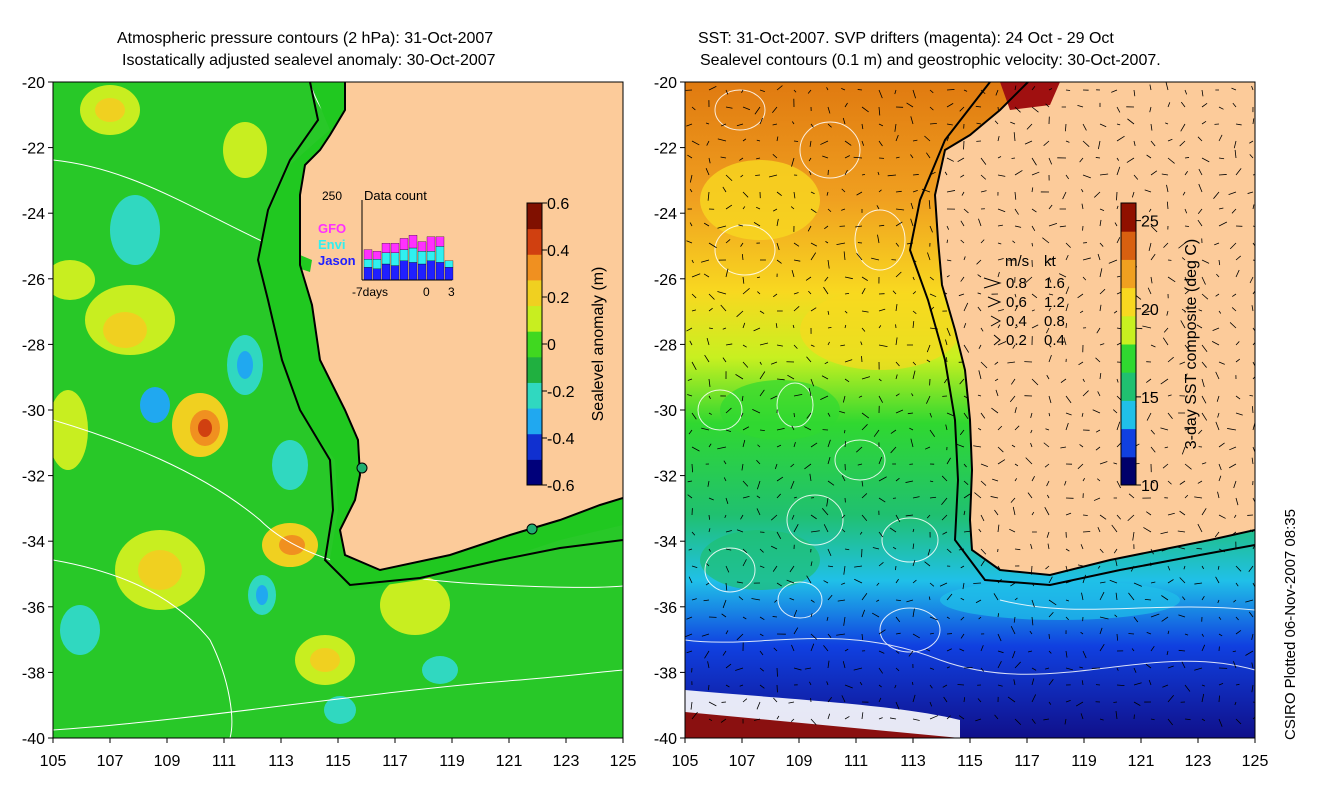 This screenshot has height=810, width=1320. I want to click on y-tick-label: -26, so click(33, 280).